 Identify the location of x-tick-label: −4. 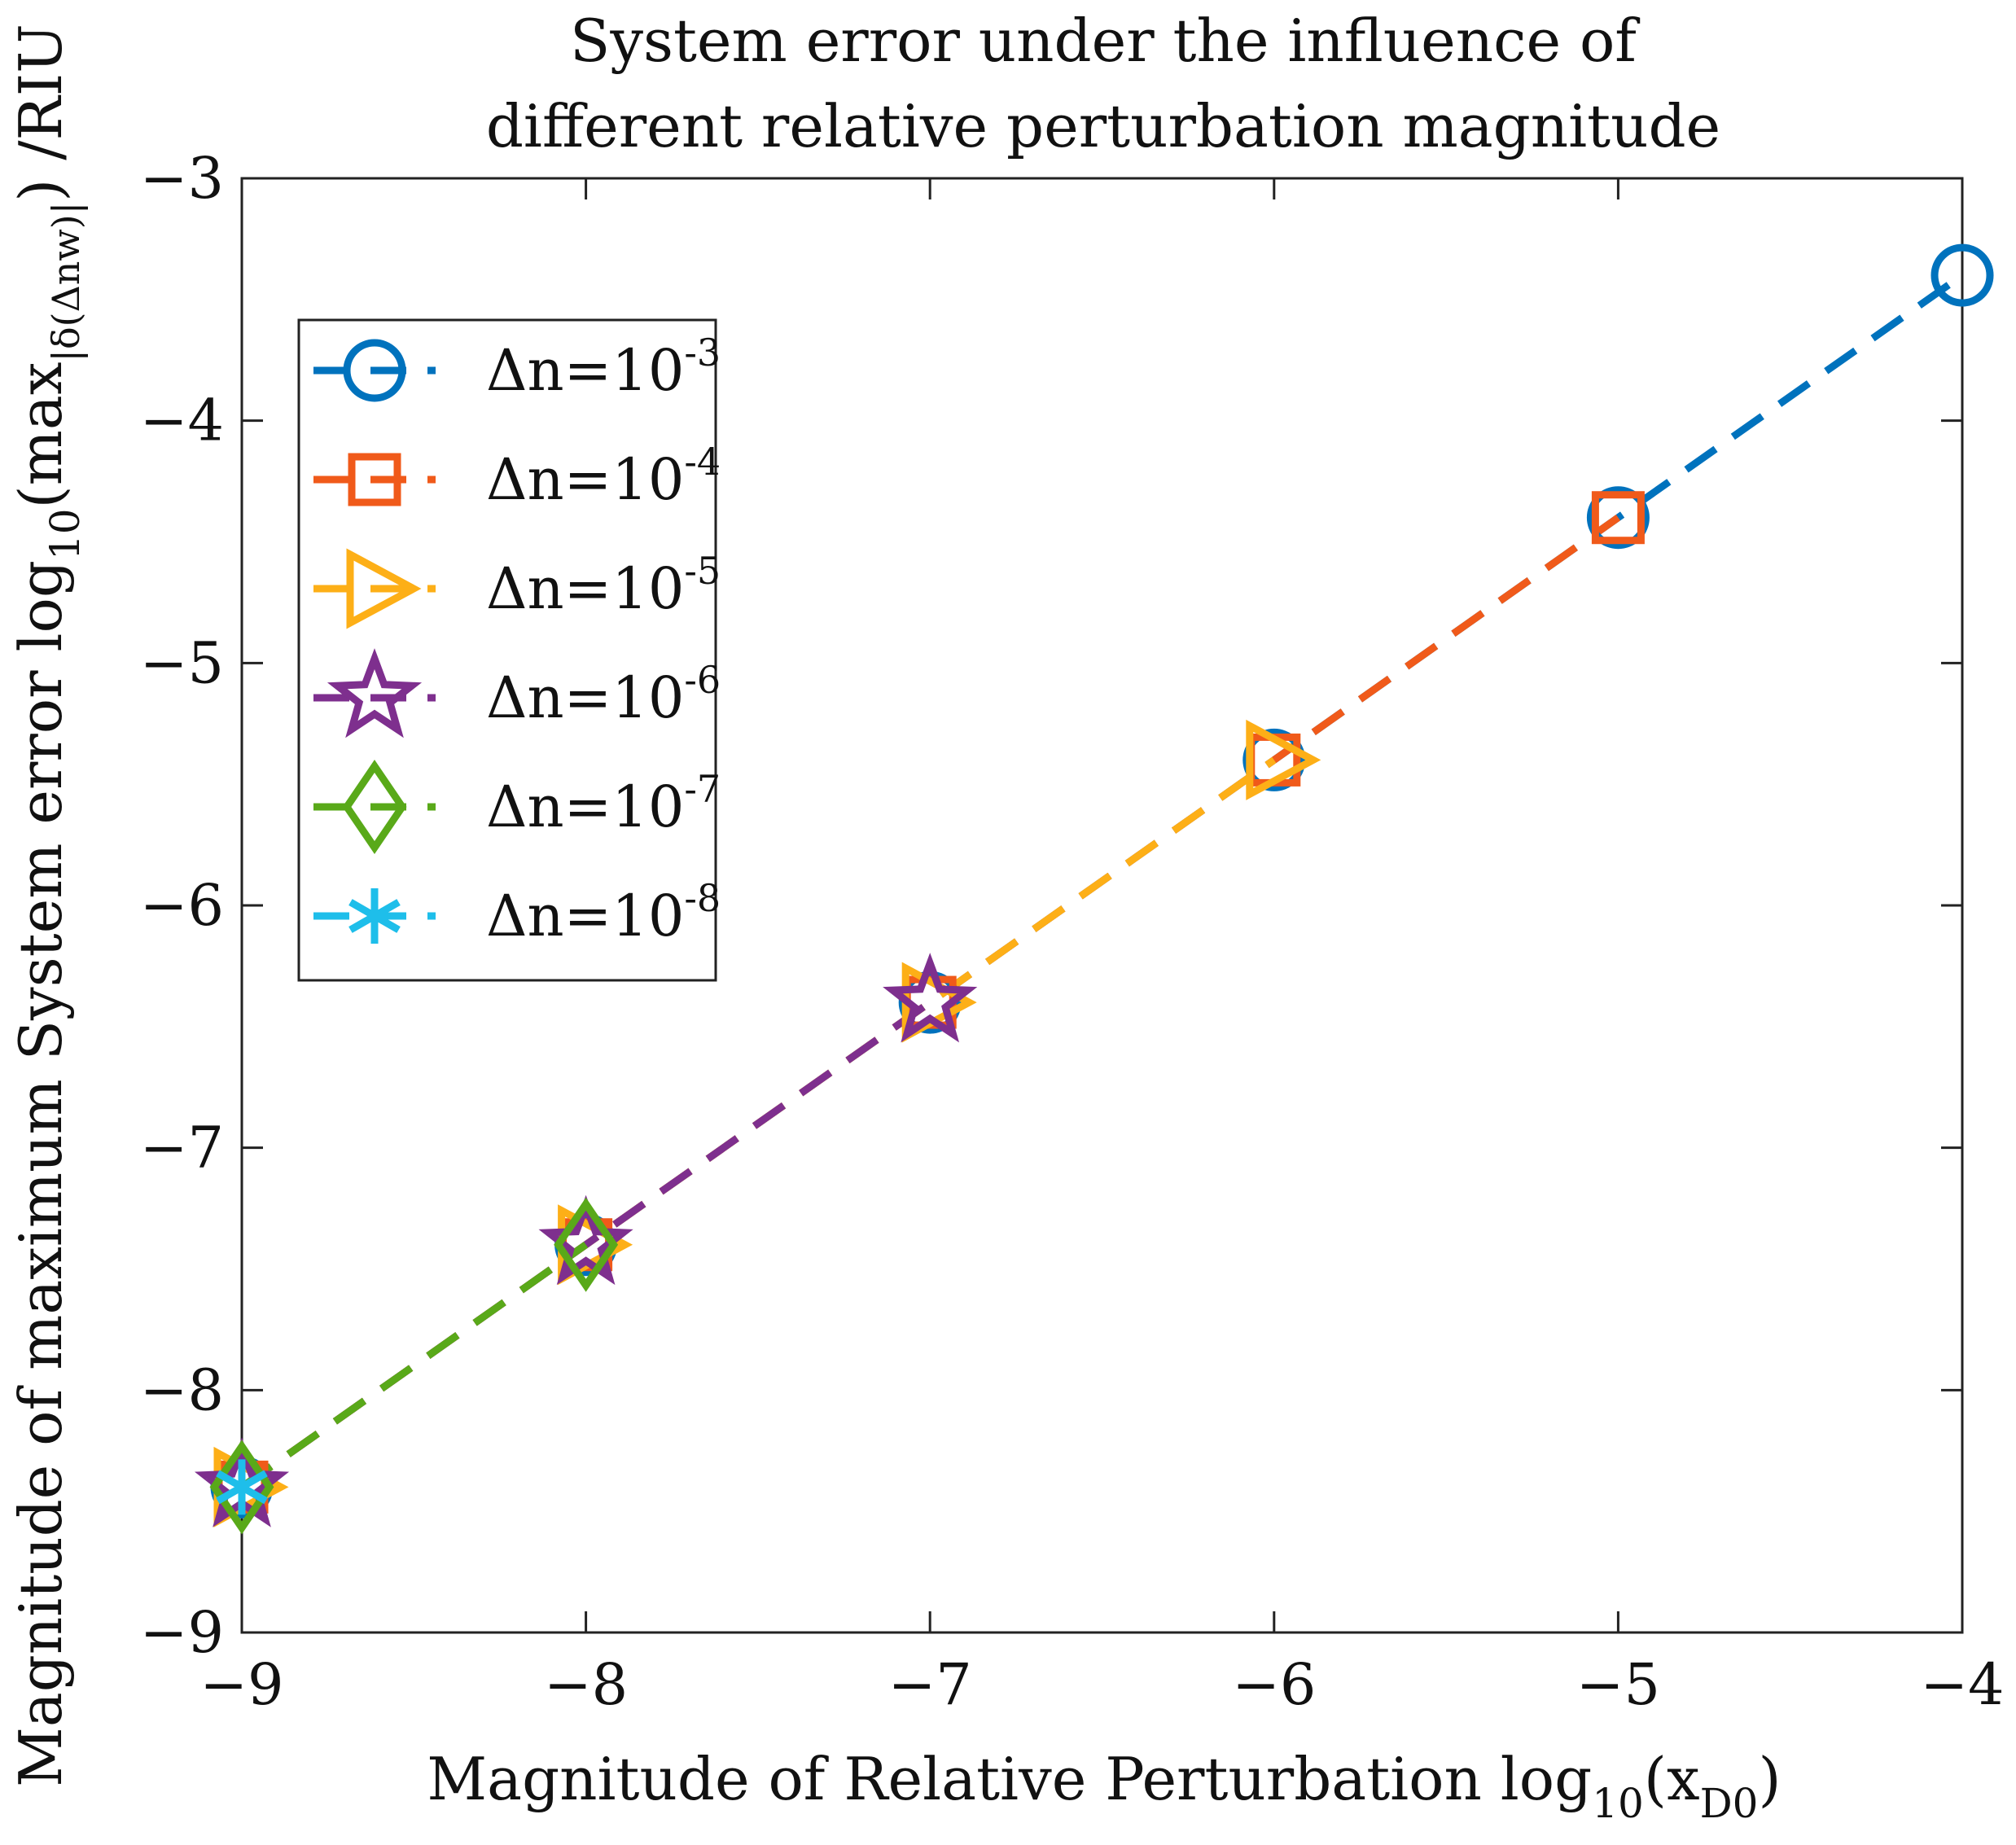
(1962, 1684).